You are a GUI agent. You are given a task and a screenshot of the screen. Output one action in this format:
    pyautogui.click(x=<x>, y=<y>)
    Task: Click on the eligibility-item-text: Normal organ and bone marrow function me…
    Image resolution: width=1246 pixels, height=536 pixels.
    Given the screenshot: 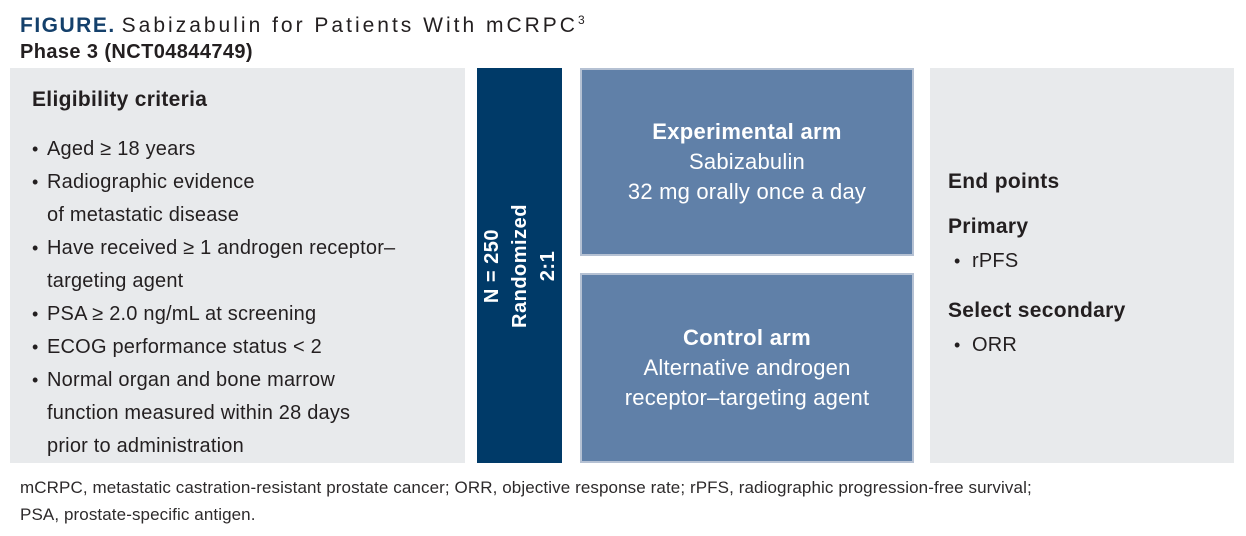 What is the action you would take?
    pyautogui.click(x=199, y=413)
    